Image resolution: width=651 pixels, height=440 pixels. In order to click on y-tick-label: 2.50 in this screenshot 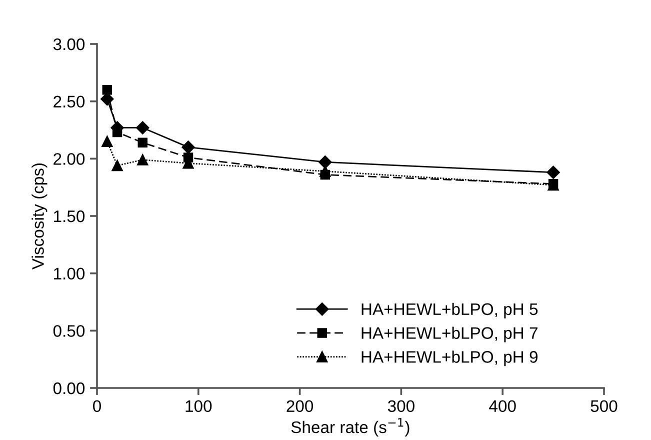, I will do `click(69, 102)`.